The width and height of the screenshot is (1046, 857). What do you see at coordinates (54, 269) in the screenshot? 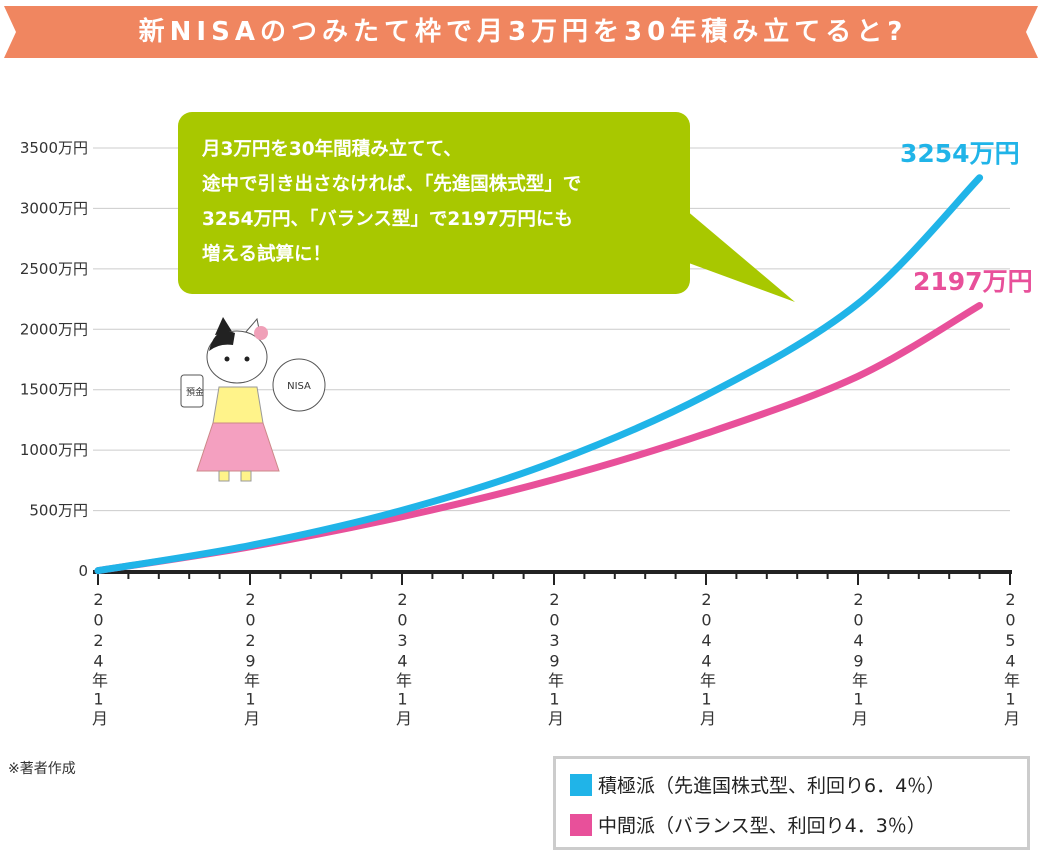
I see `y-tick-label: 2500万円` at bounding box center [54, 269].